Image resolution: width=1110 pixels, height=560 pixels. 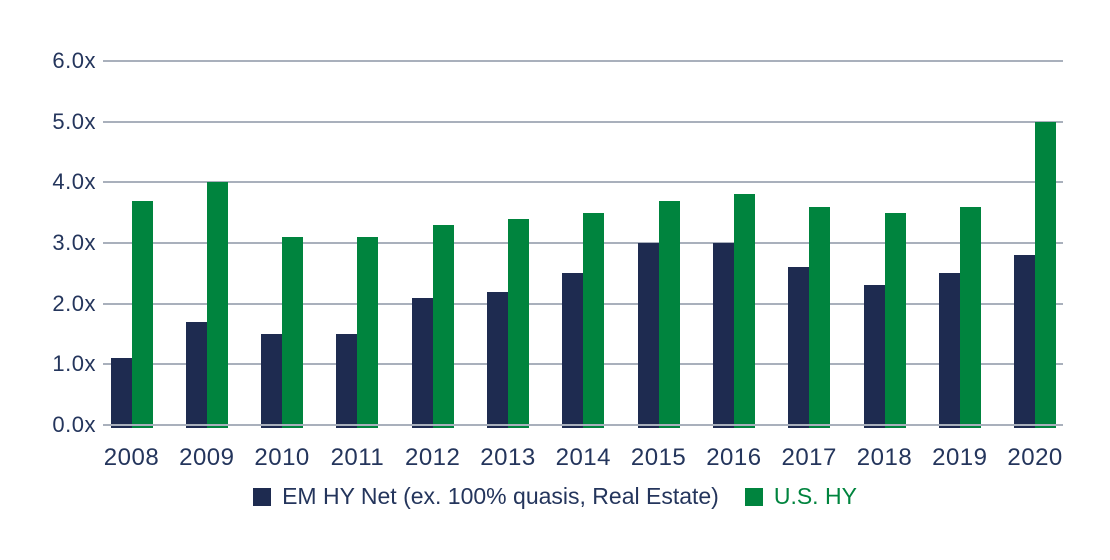 What do you see at coordinates (131, 457) in the screenshot?
I see `x-axis-tick-label: 2008` at bounding box center [131, 457].